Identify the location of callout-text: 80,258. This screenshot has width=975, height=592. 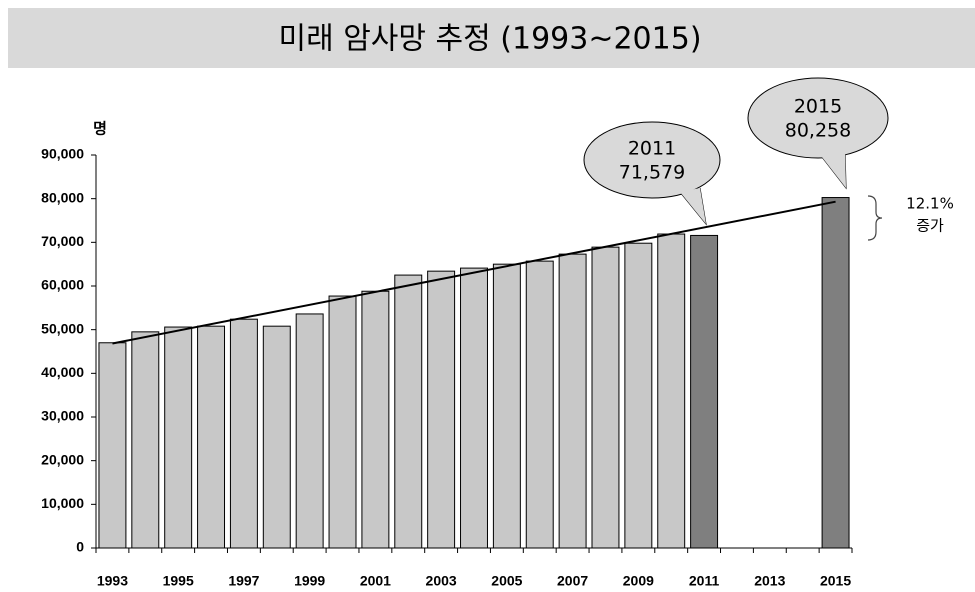
(818, 131).